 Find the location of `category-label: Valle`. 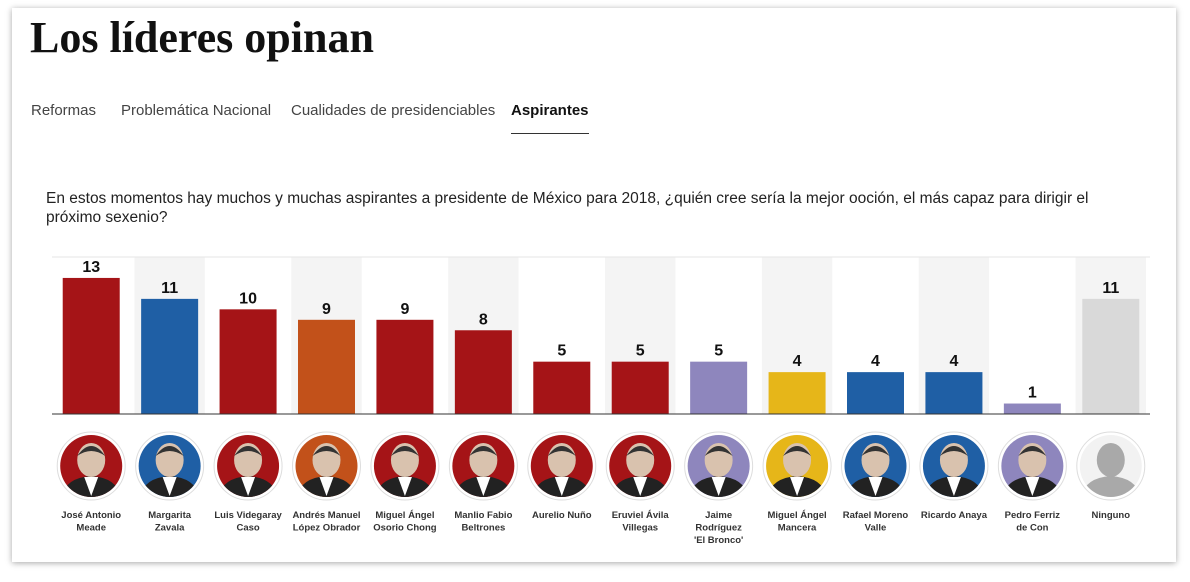

category-label: Valle is located at coordinates (876, 528).